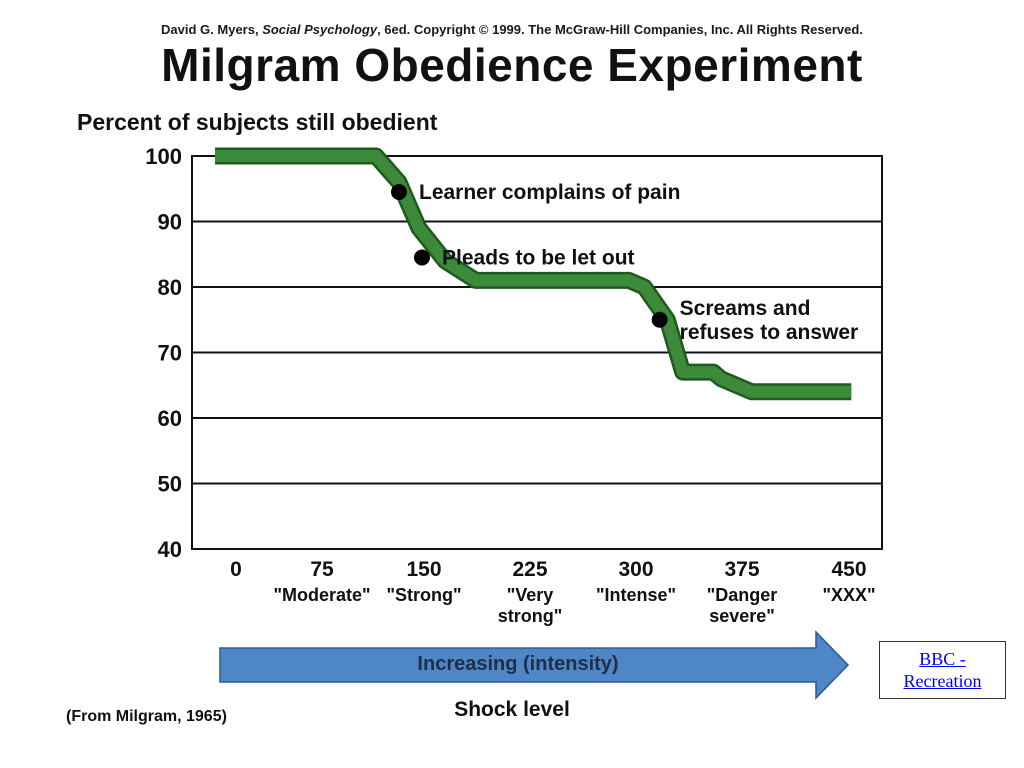 The image size is (1024, 768). I want to click on x-tick-label: 75, so click(322, 569).